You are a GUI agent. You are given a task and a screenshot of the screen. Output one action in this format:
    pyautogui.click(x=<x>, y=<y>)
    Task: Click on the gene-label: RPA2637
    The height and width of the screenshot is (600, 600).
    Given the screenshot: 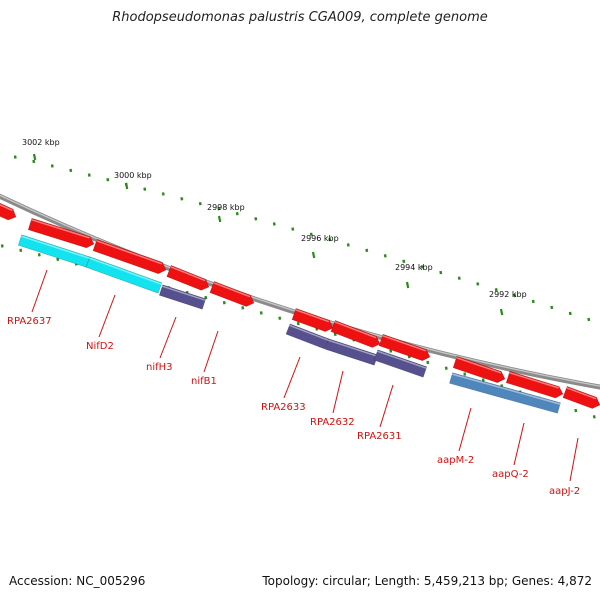 What is the action you would take?
    pyautogui.click(x=29, y=321)
    